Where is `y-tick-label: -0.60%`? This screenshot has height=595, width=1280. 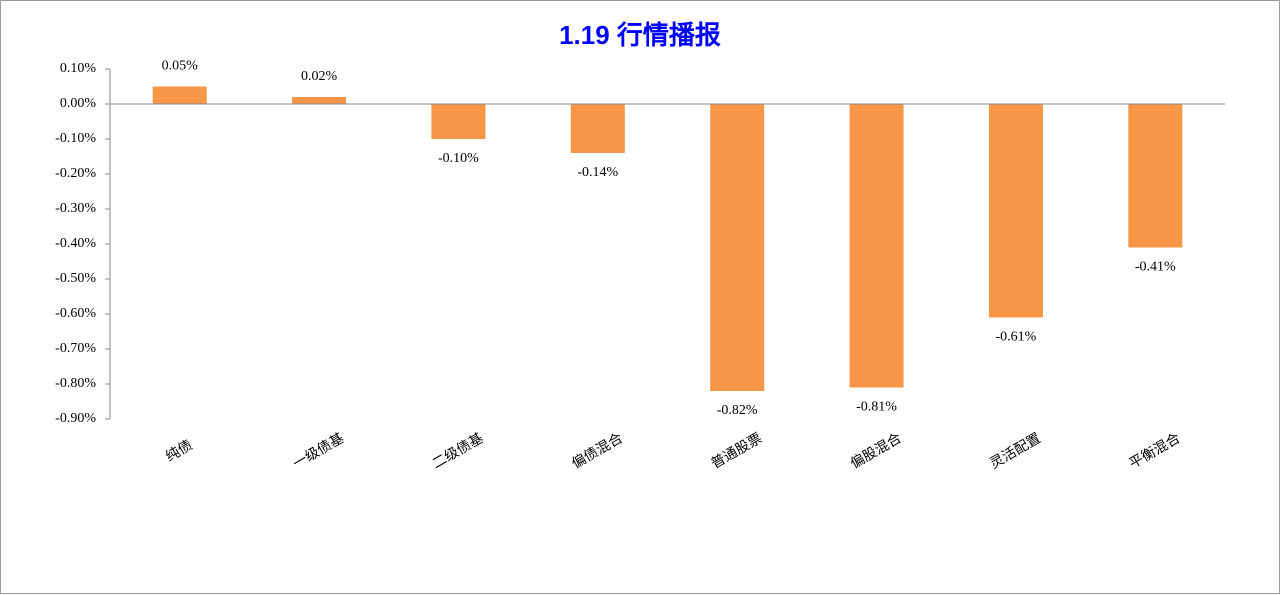 y-tick-label: -0.60% is located at coordinates (75, 313).